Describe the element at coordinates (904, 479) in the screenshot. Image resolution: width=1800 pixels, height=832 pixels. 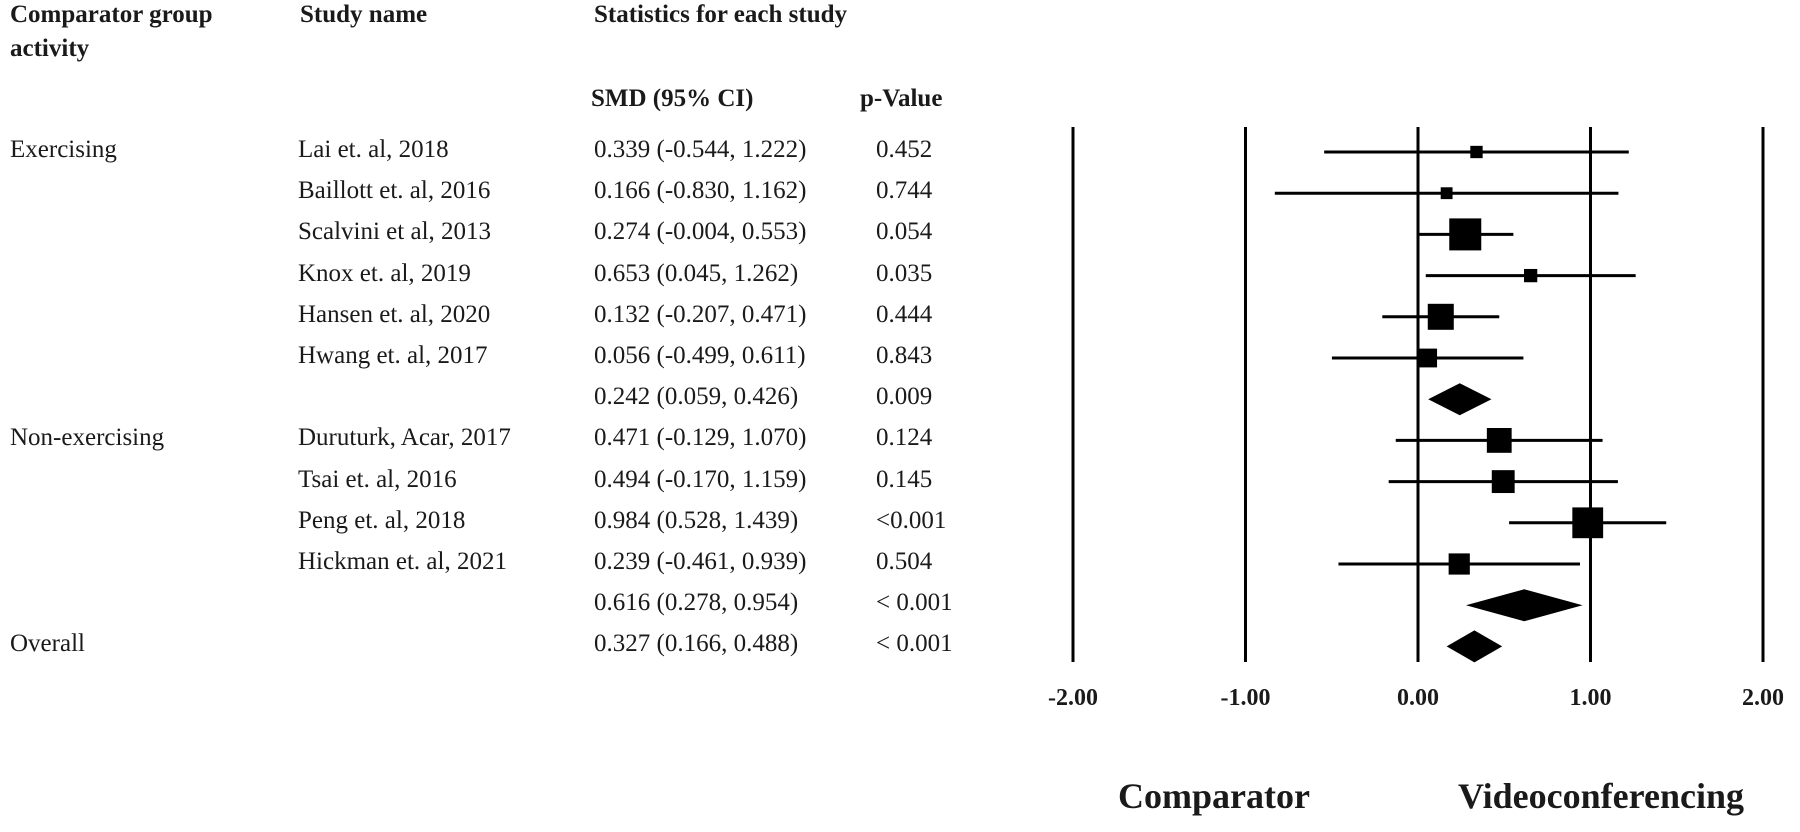
I see `p-value-cell: 0.145` at that location.